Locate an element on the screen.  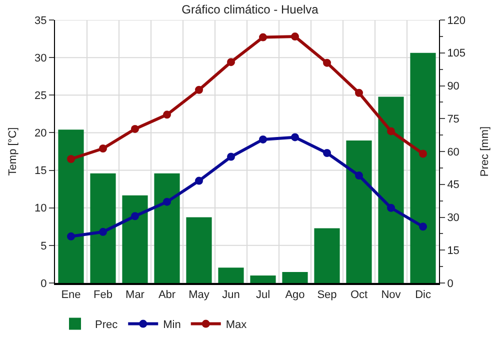
y2-tick-label: 90 is located at coordinates (453, 86).